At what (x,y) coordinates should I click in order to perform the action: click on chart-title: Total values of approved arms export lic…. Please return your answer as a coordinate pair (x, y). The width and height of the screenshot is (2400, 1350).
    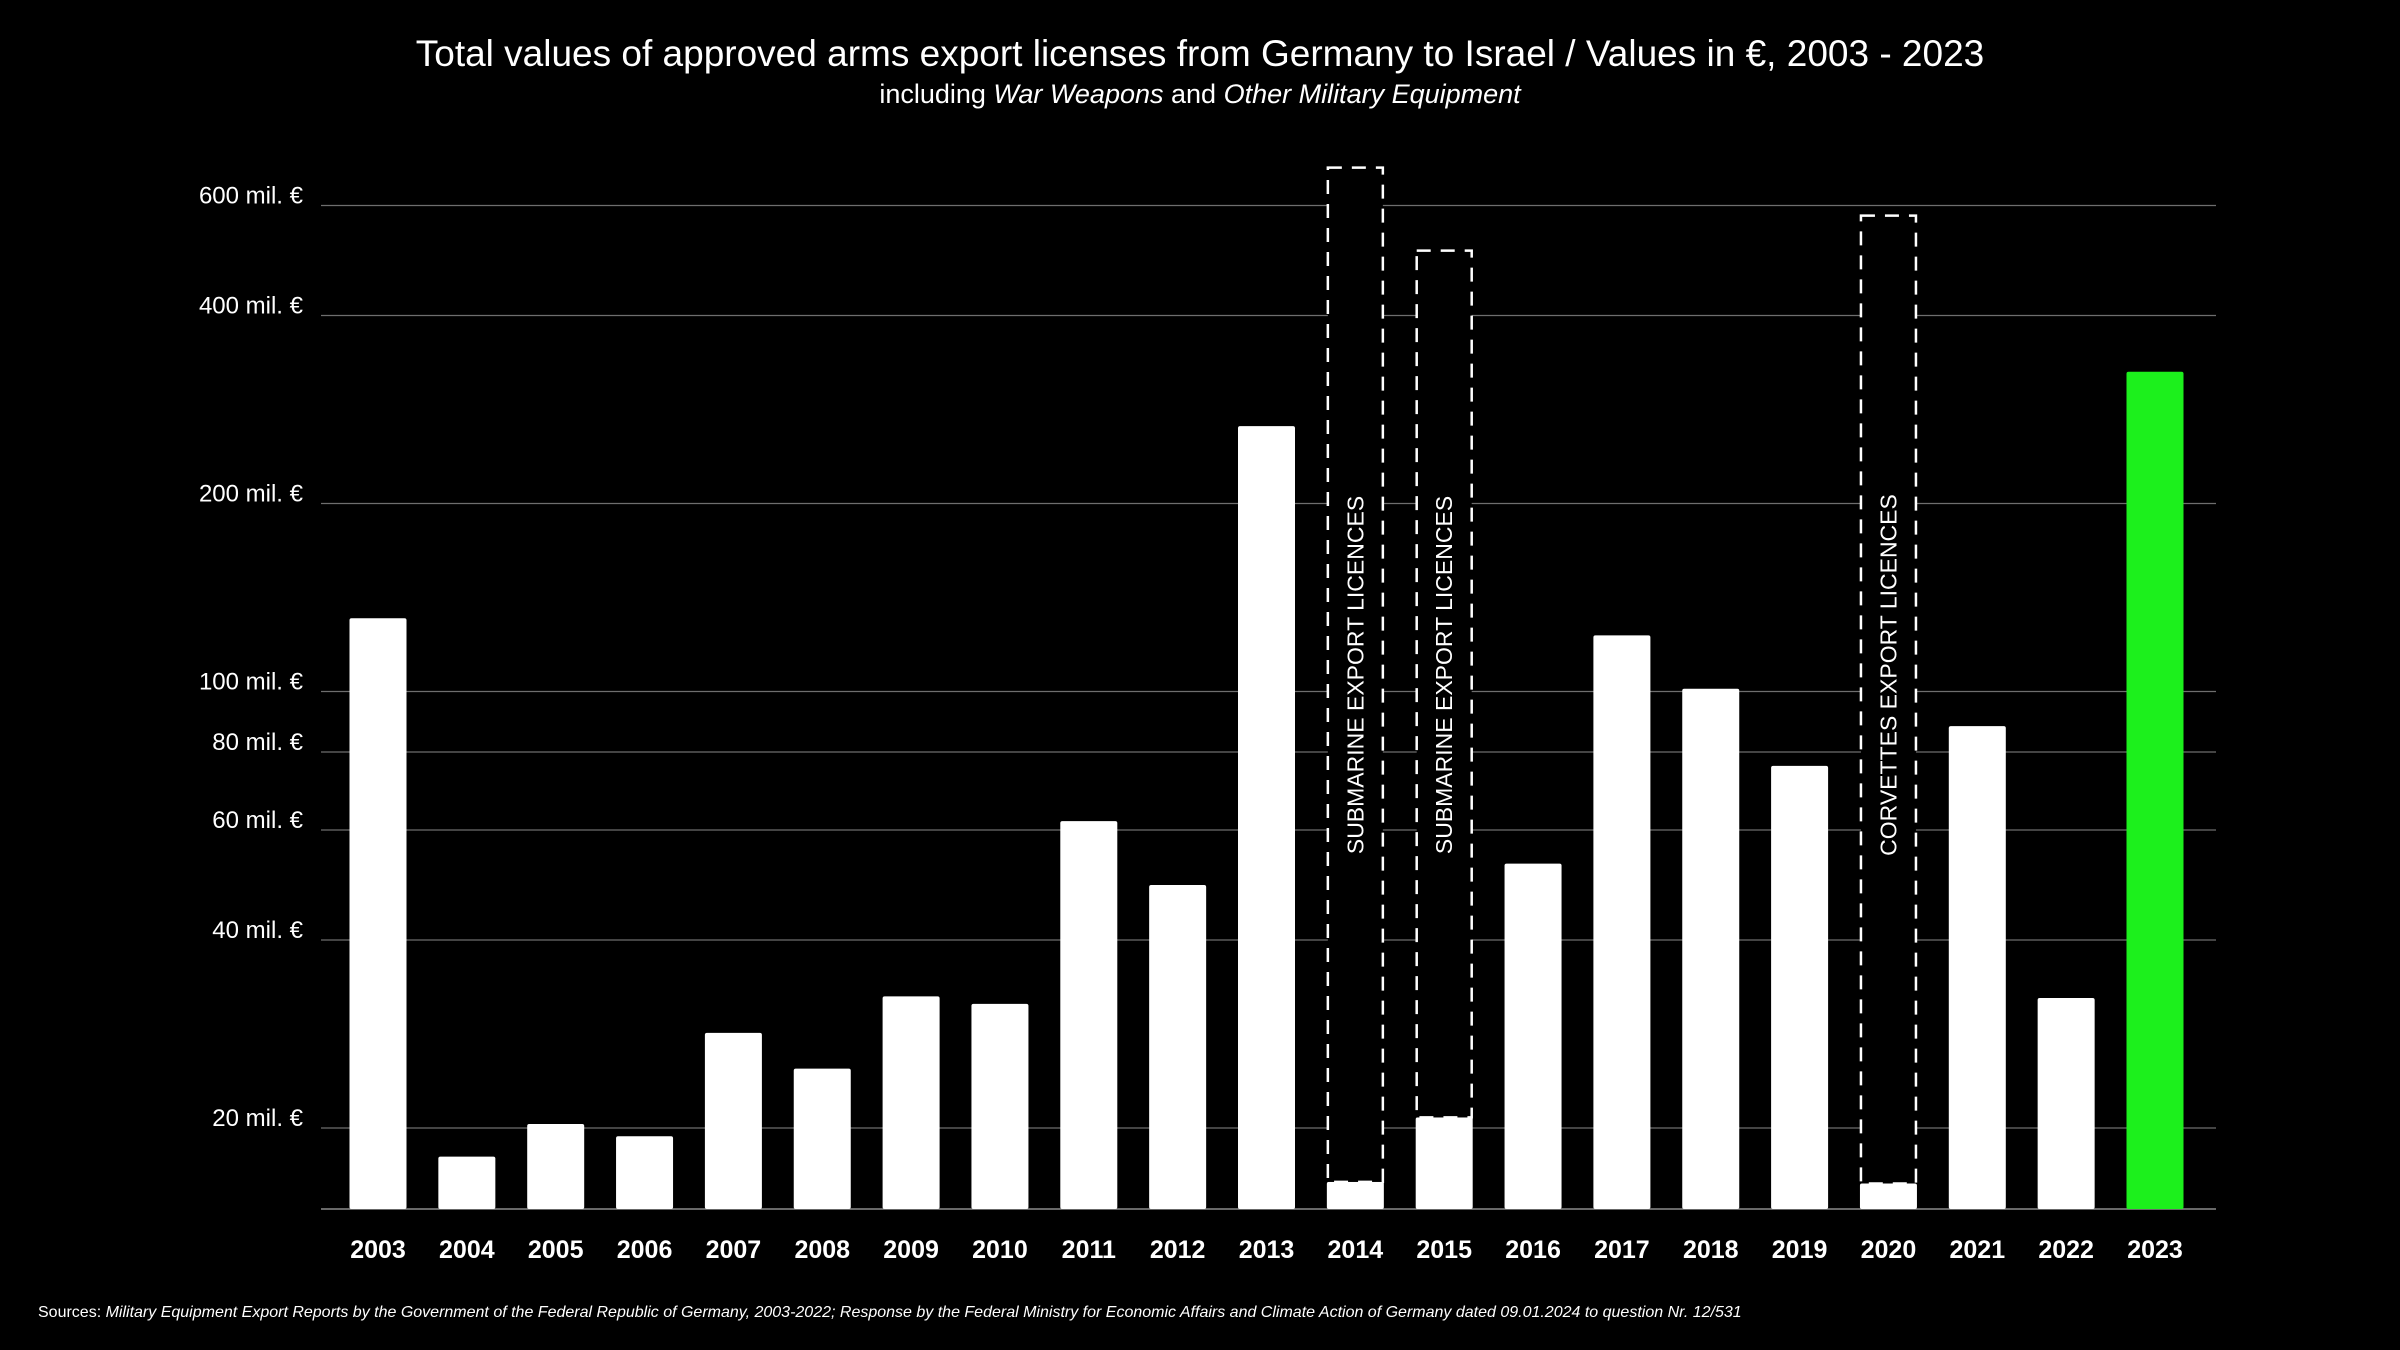
    Looking at the image, I should click on (1200, 53).